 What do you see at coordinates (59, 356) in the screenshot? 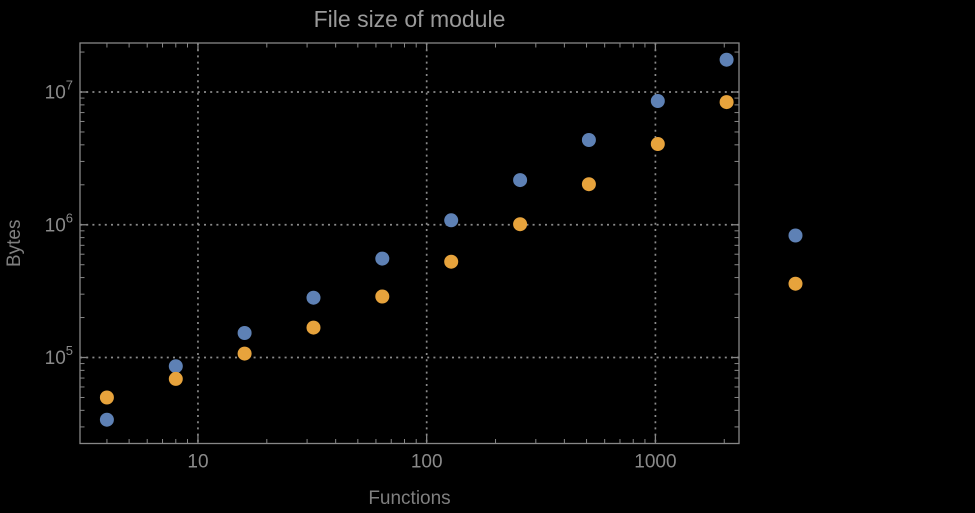
I see `y-tick-label-1e5: 10⁵` at bounding box center [59, 356].